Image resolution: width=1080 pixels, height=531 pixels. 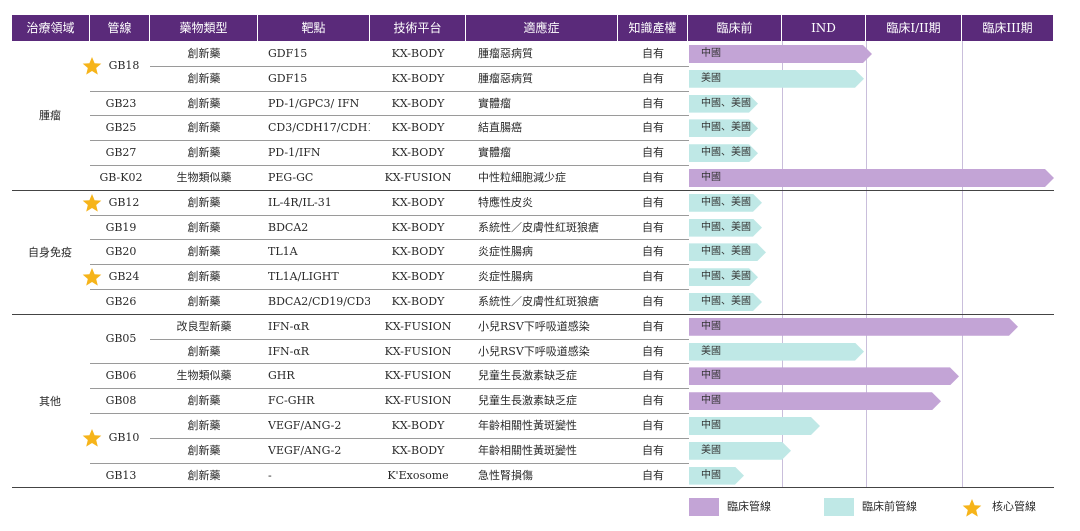 I want to click on header-drug-type: 藥物類型, so click(x=204, y=28).